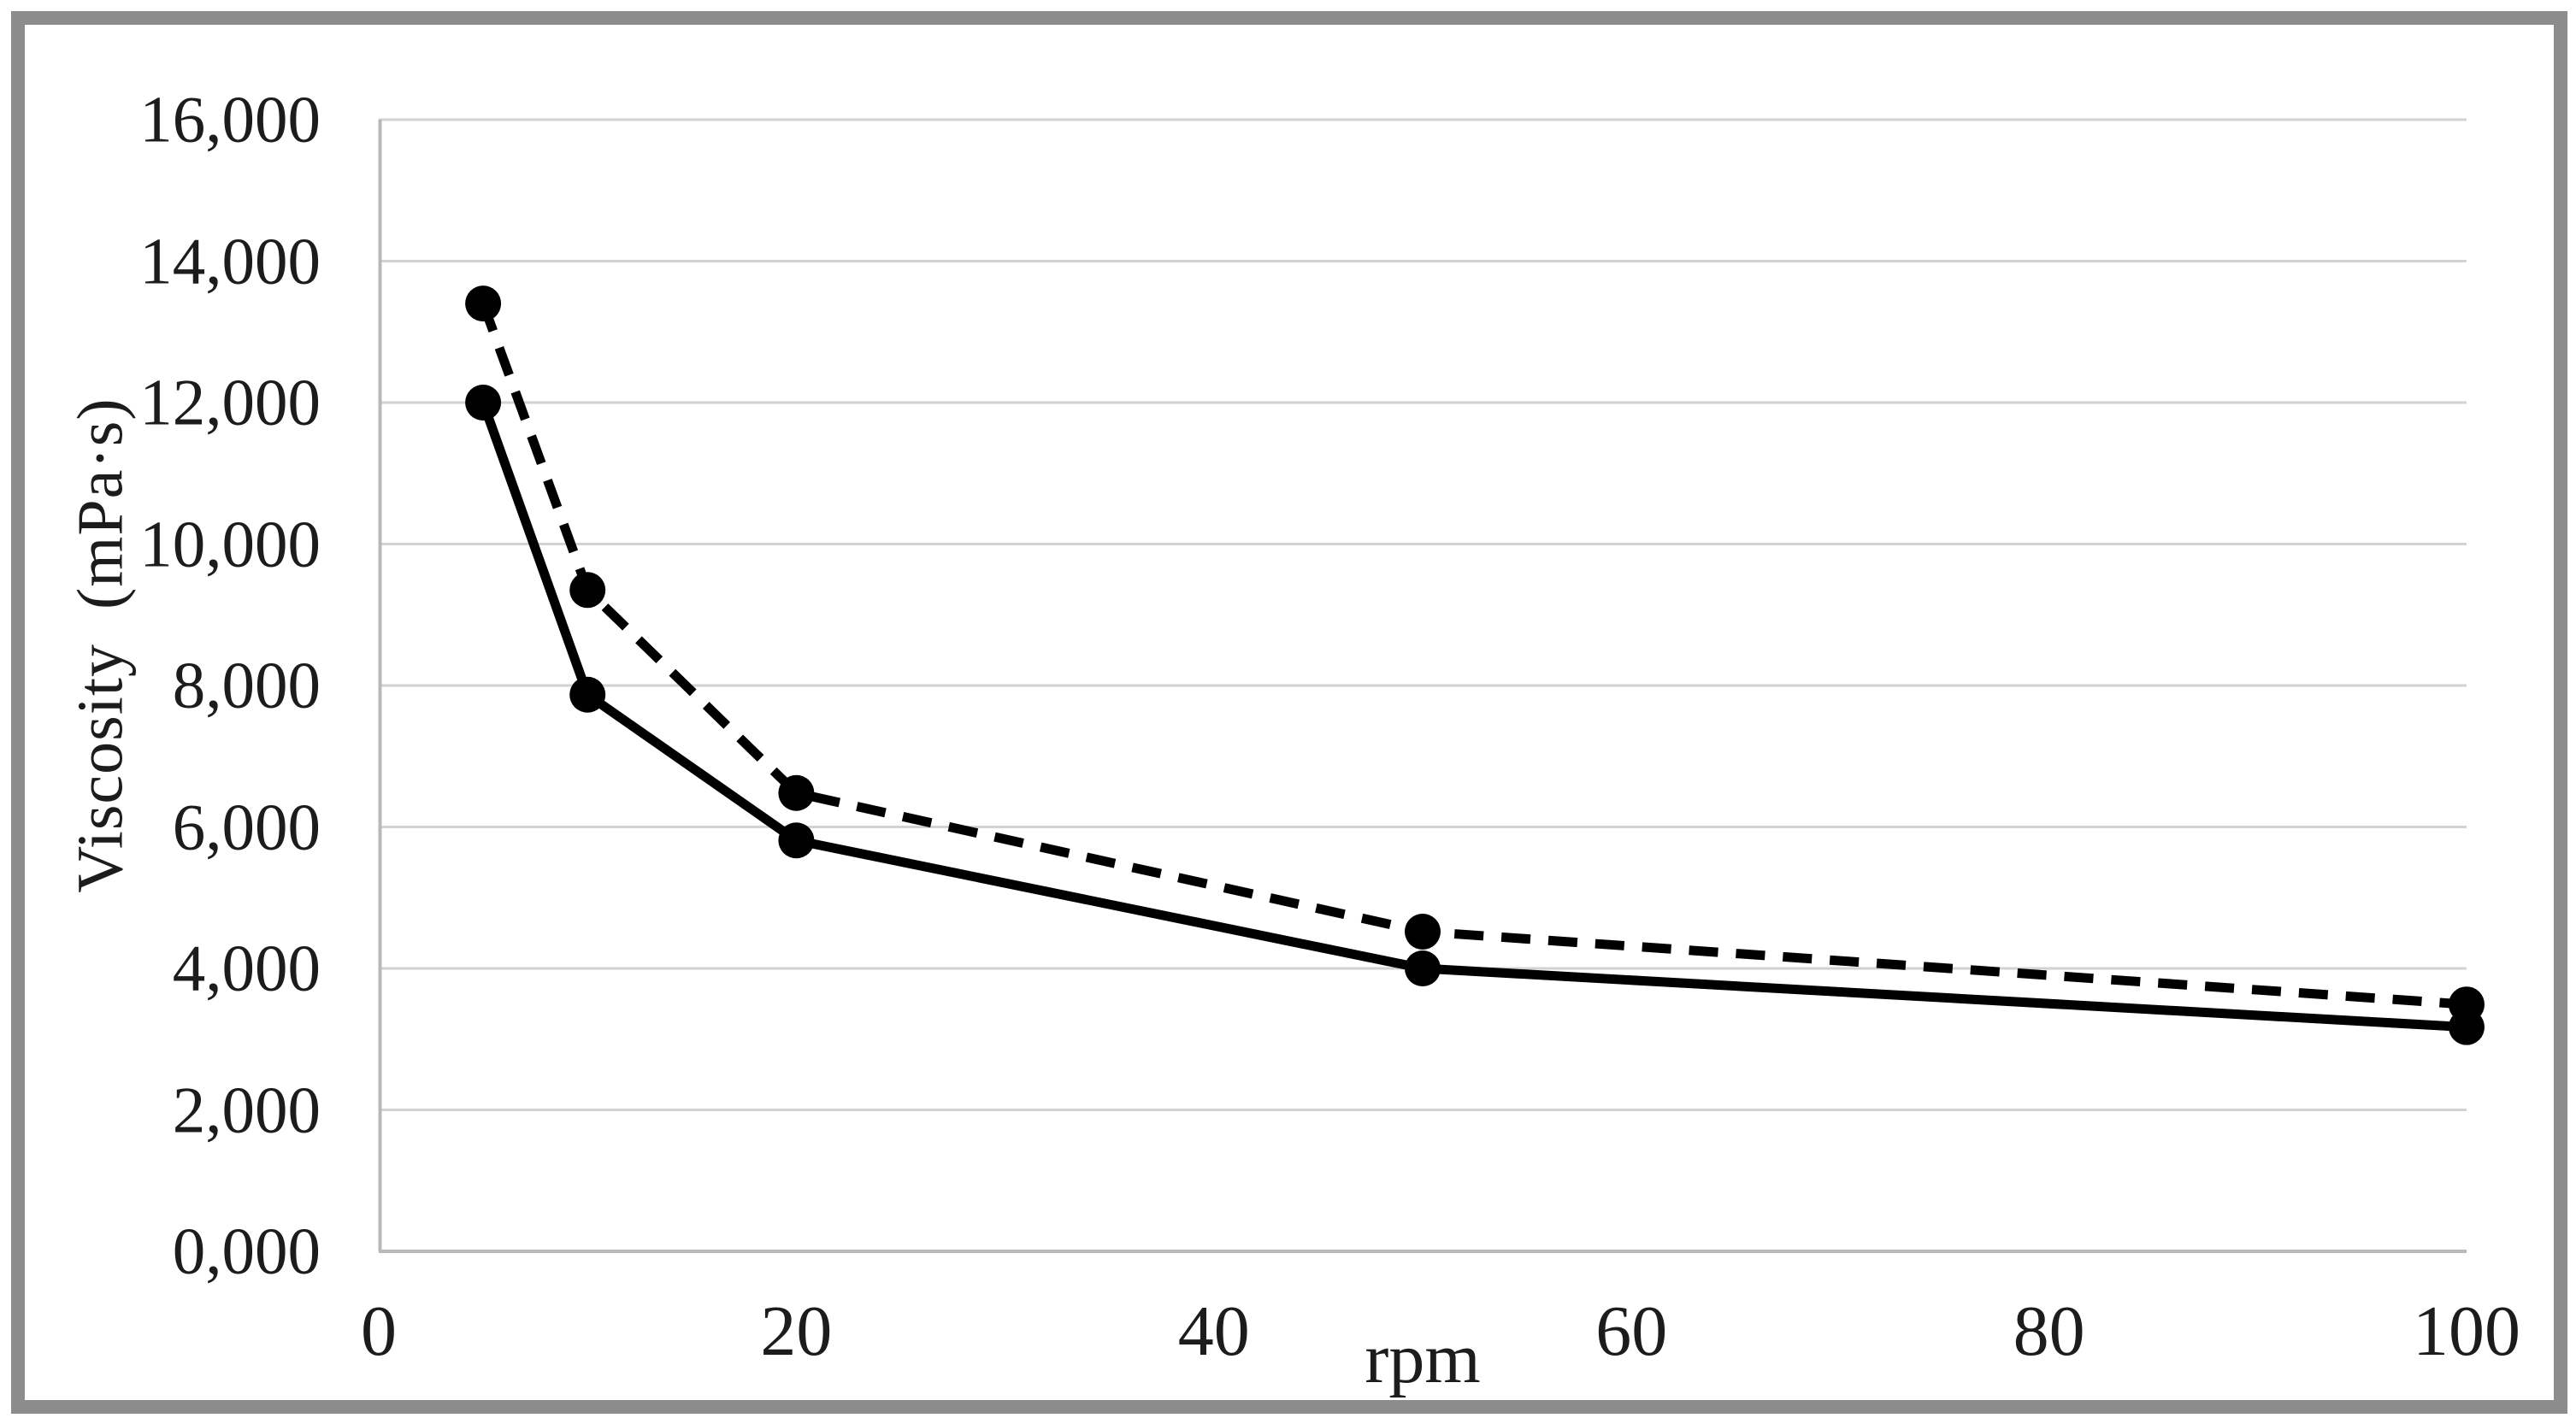 Image resolution: width=2576 pixels, height=1418 pixels. I want to click on x-tick-label: 40, so click(1213, 1331).